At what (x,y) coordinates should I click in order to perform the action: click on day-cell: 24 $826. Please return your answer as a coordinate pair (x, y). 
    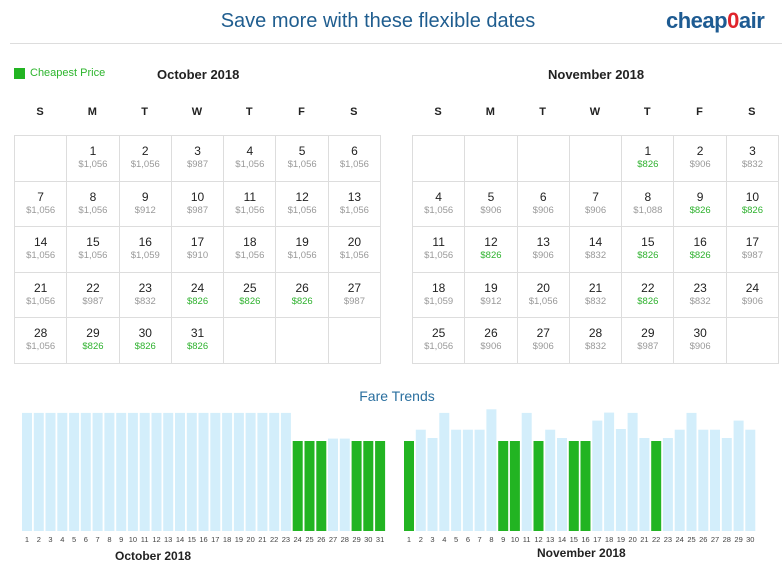
    Looking at the image, I should click on (198, 295).